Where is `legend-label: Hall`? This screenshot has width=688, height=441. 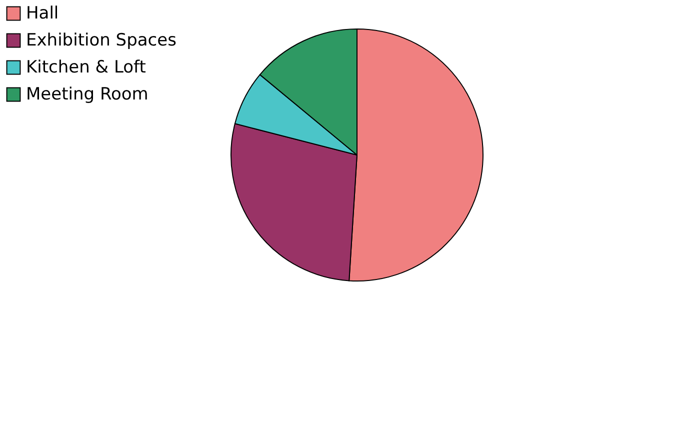
legend-label: Hall is located at coordinates (42, 14).